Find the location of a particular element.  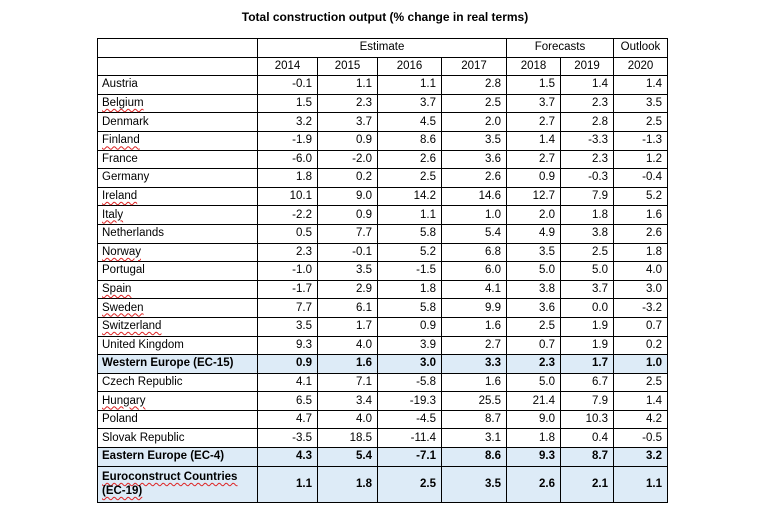

table-row: Finland -1.9 0.9 8.6 3.5 1.4 -3.3 -1.3 is located at coordinates (382, 140).